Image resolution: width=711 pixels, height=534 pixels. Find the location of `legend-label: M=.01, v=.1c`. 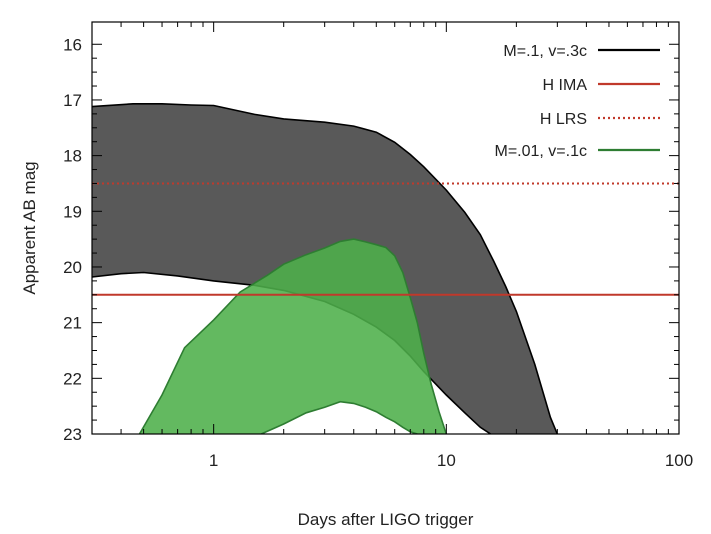

legend-label: M=.01, v=.1c is located at coordinates (541, 151).